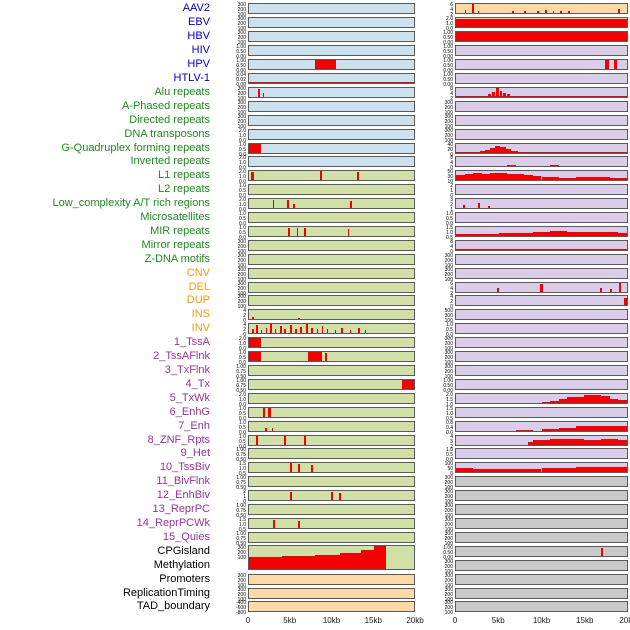 This screenshot has height=630, width=630. What do you see at coordinates (166, 592) in the screenshot?
I see `track-label: ReplicationTiming` at bounding box center [166, 592].